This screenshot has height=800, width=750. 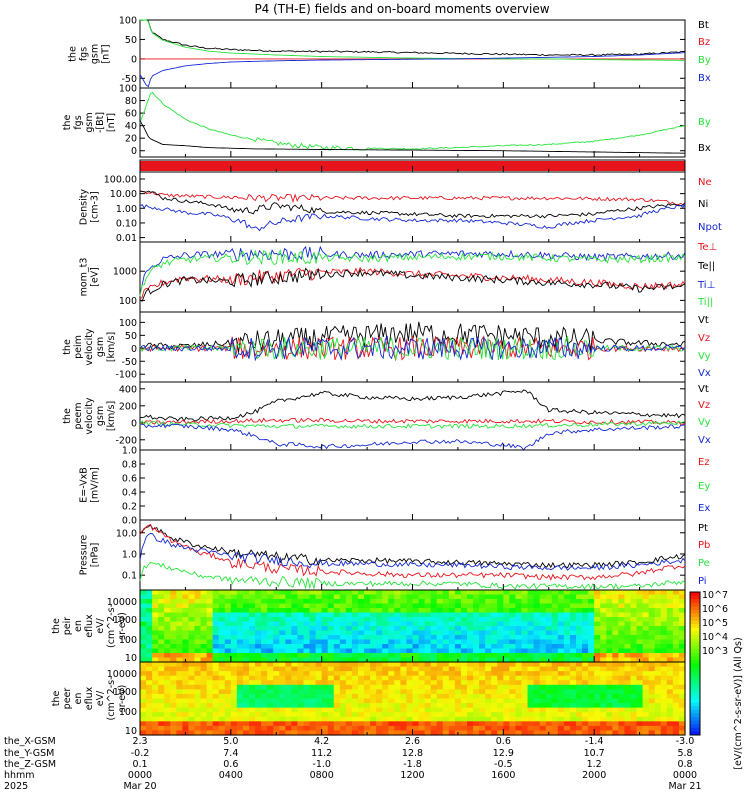 I want to click on y-tick: 10.0, so click(x=400, y=533).